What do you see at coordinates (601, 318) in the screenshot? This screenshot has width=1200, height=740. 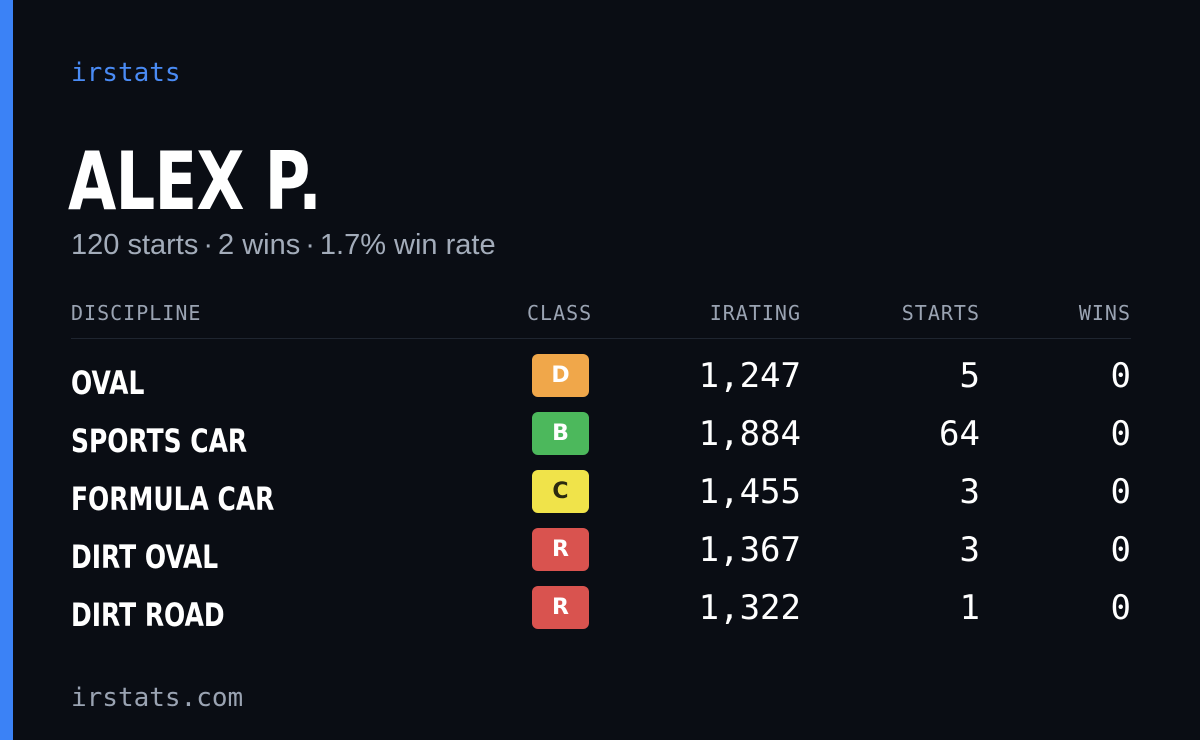 I see `table-header: DISCIPLINE CLASS IRATING STARTS WINS` at bounding box center [601, 318].